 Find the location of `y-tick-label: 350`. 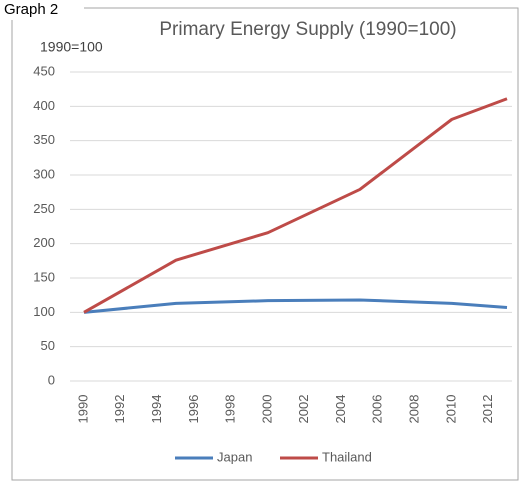

y-tick-label: 350 is located at coordinates (44, 139).